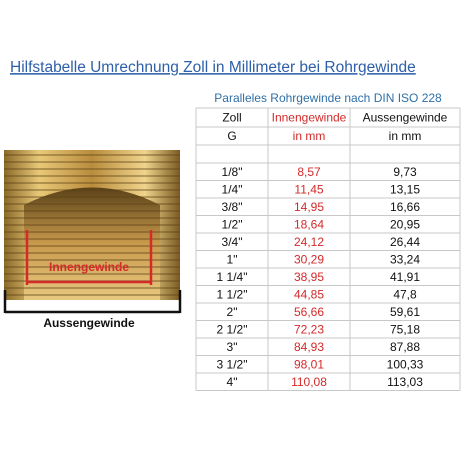 This screenshot has height=470, width=470. What do you see at coordinates (309, 329) in the screenshot?
I see `table-cell: 72,23` at bounding box center [309, 329].